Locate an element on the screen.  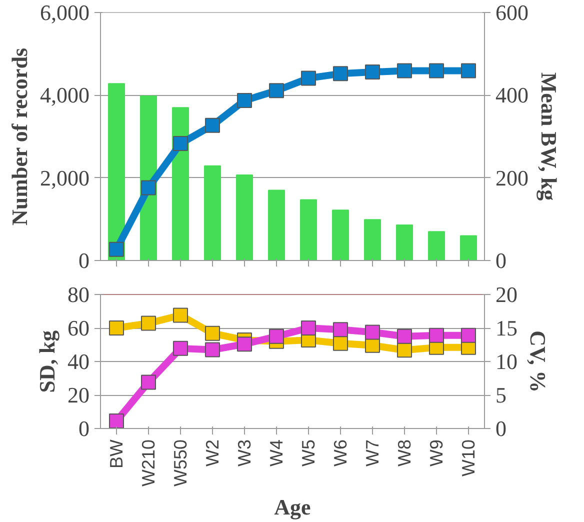
y2-tick-label: 600 is located at coordinates (512, 12).